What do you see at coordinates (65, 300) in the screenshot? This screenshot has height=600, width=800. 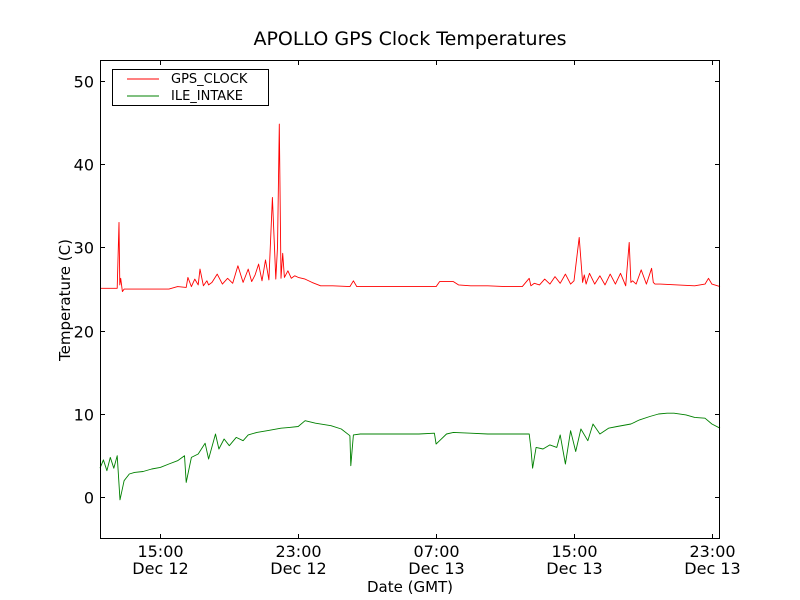 I see `y-axis-label: Temperature (C)` at bounding box center [65, 300].